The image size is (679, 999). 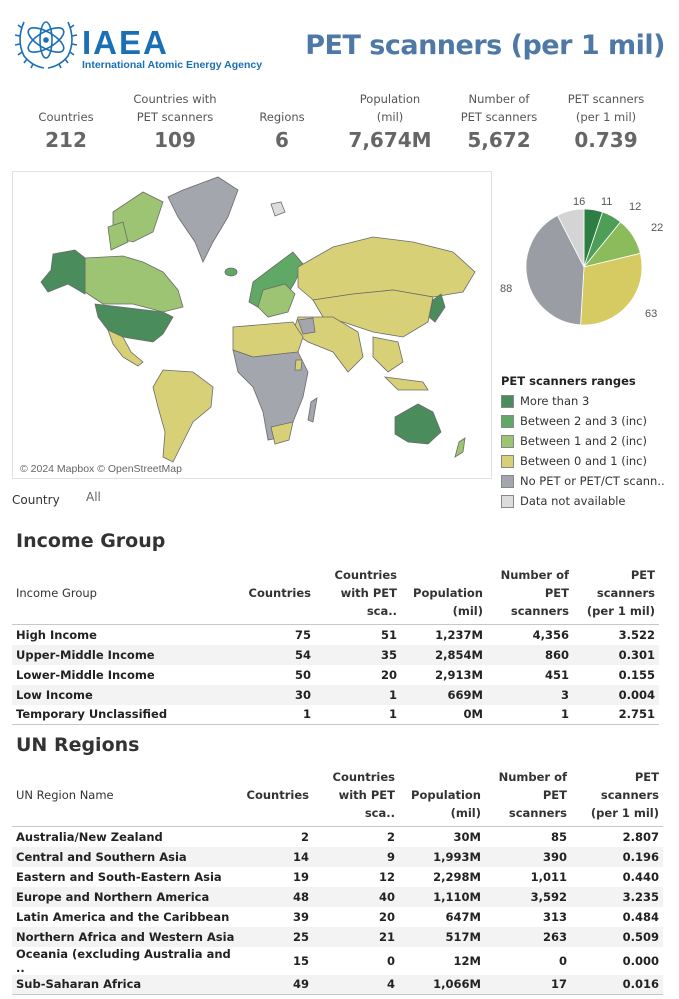 I want to click on cell-value: 35, so click(x=358, y=654).